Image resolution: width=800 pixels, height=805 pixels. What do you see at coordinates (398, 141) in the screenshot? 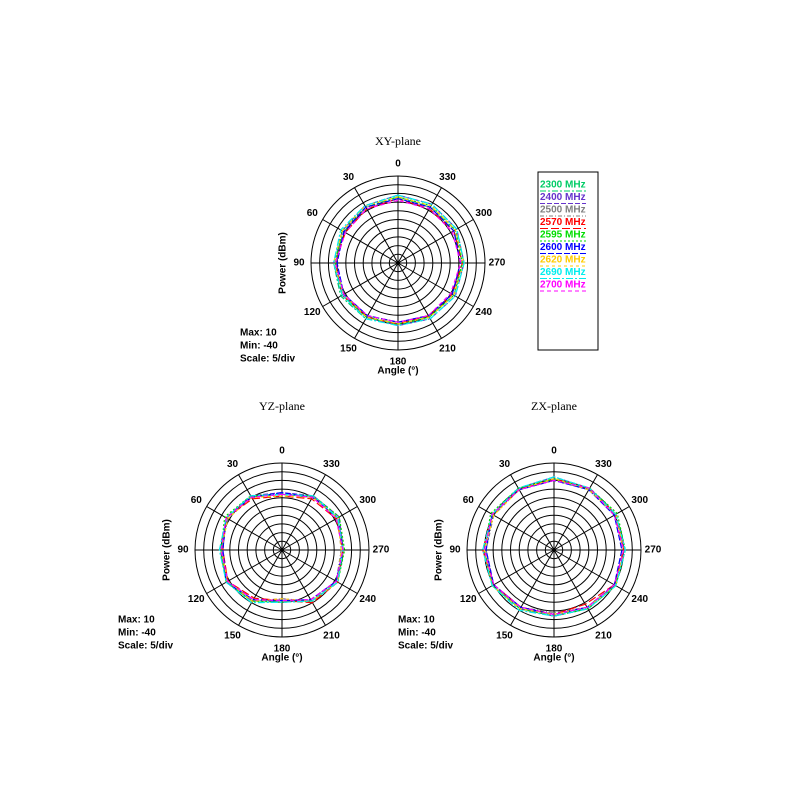
I see `chart-title: XY-plane` at bounding box center [398, 141].